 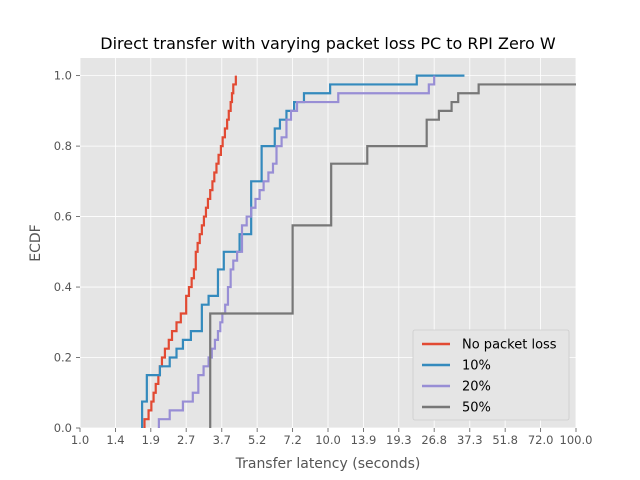 What do you see at coordinates (151, 440) in the screenshot?
I see `x-tick-label: 1.9` at bounding box center [151, 440].